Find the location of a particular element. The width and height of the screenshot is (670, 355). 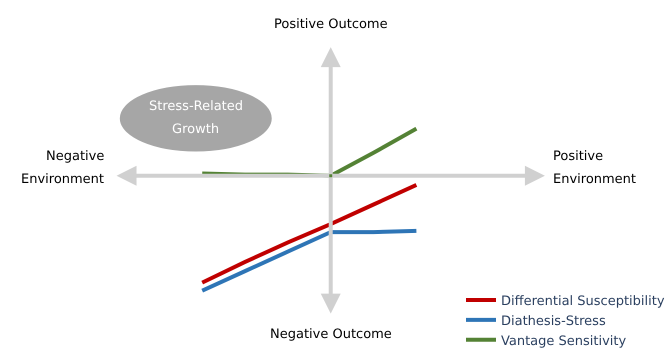

text: Negative is located at coordinates (75, 156).